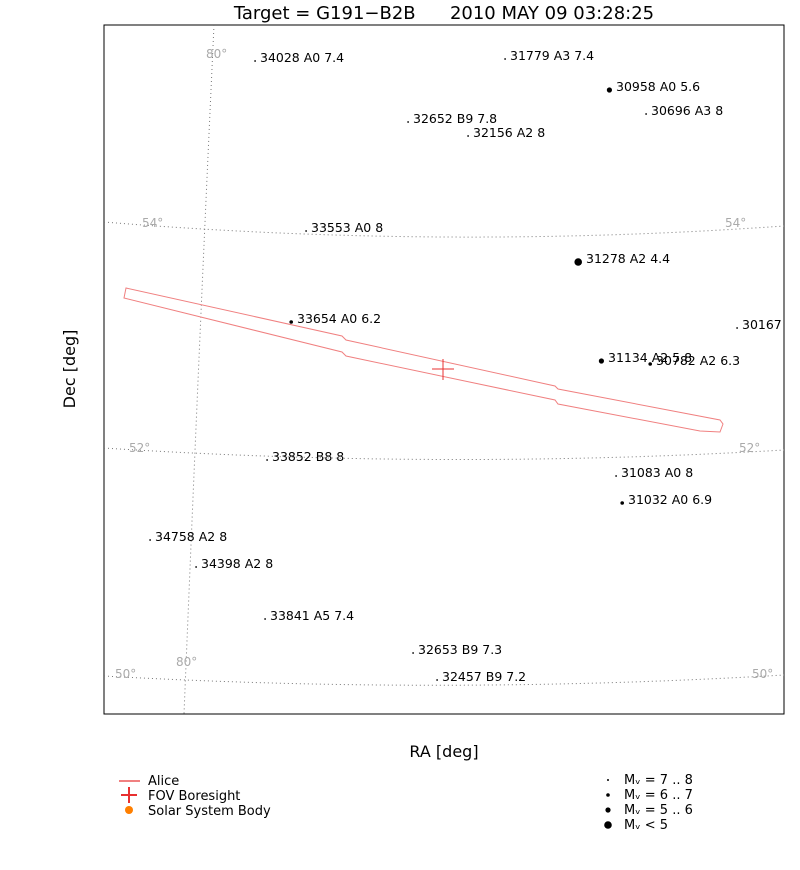 This screenshot has height=870, width=800. I want to click on star-33654-dot, so click(291, 322).